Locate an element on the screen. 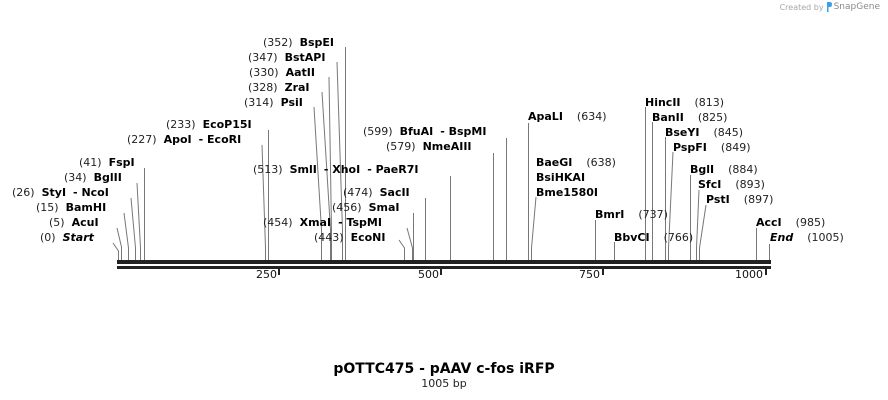 Image resolution: width=888 pixels, height=400 pixels. site-line-bstapi is located at coordinates (339, 160).